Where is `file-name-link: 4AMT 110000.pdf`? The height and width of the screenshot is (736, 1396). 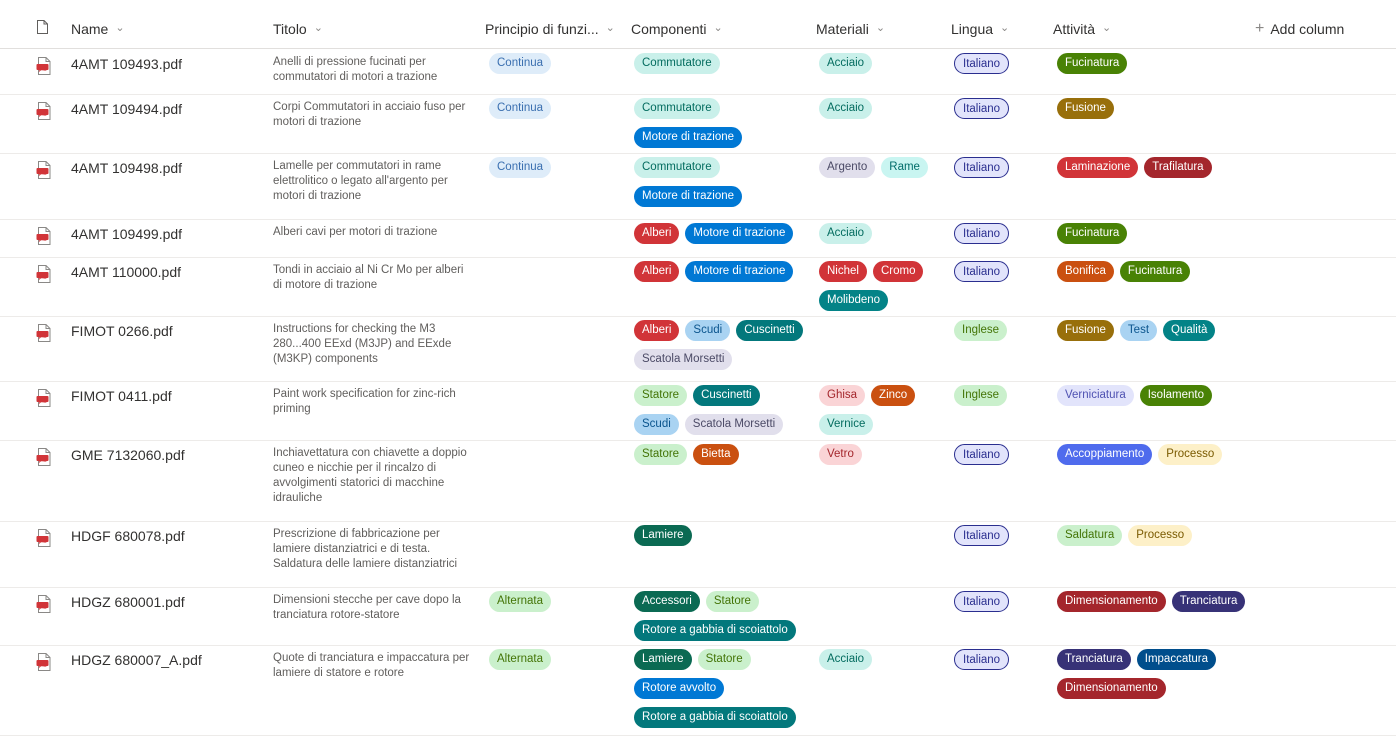
file-name-link: 4AMT 110000.pdf is located at coordinates (126, 272).